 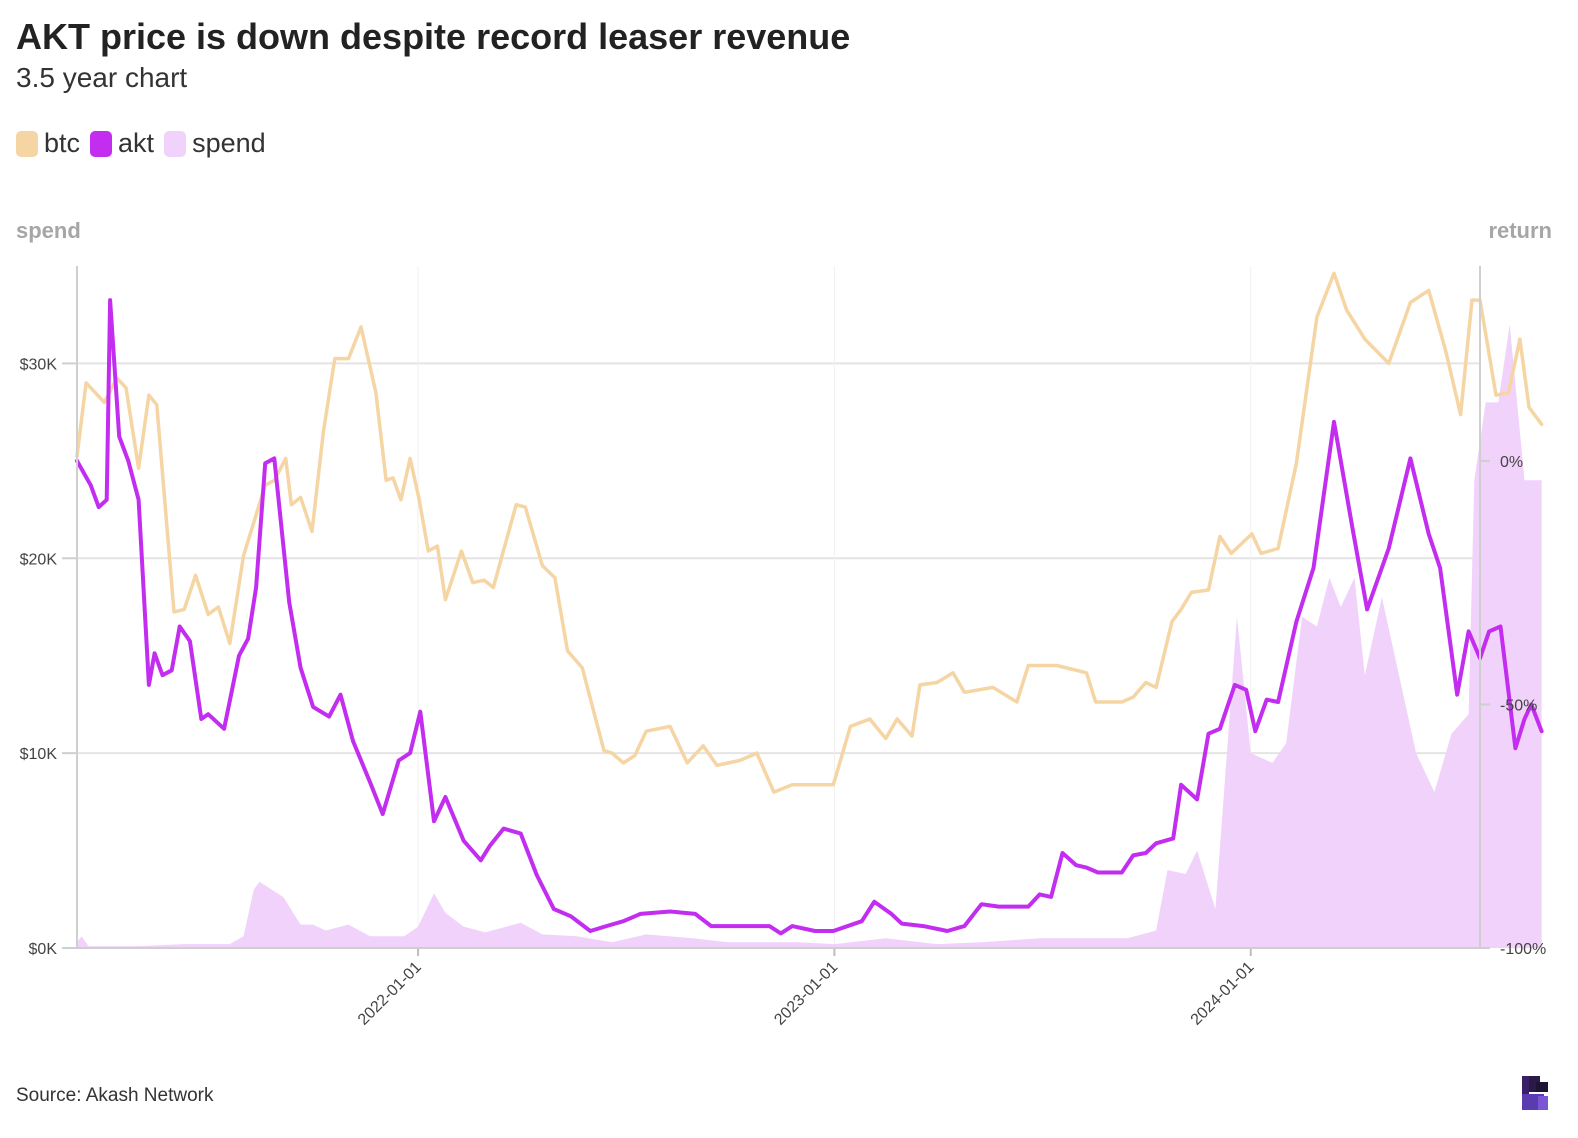 What do you see at coordinates (806, 994) in the screenshot?
I see `x-tick-label: 2023-01-01` at bounding box center [806, 994].